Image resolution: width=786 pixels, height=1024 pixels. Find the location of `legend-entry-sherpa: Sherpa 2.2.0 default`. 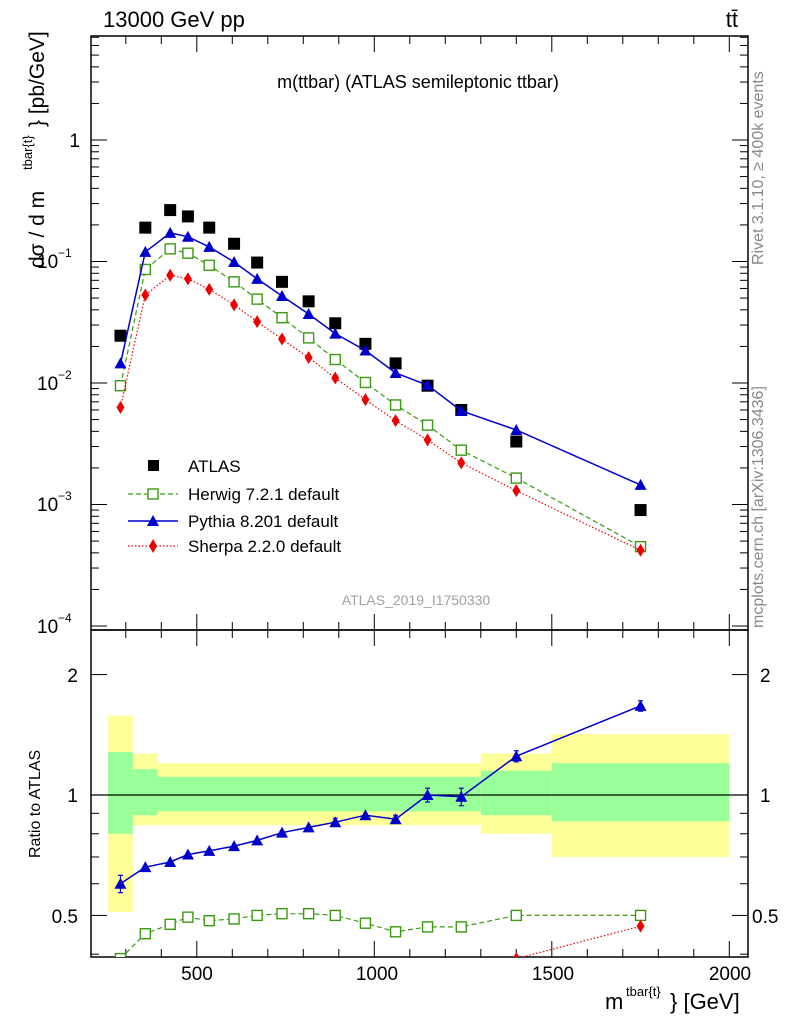

legend-entry-sherpa: Sherpa 2.2.0 default is located at coordinates (234, 546).